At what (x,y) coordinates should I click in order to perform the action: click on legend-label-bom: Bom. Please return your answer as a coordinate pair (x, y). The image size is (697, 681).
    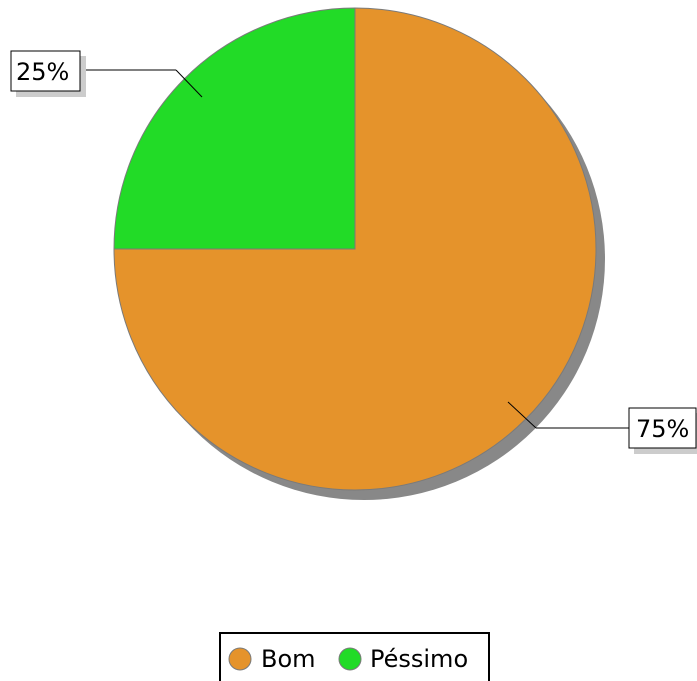
    Looking at the image, I should click on (288, 659).